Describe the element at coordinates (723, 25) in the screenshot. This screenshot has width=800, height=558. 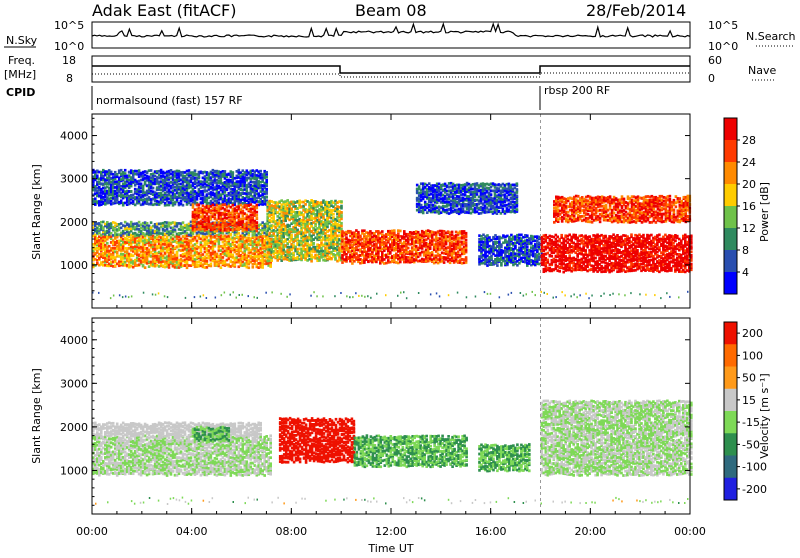
I see `nsearch-tick-top: 10^5` at that location.